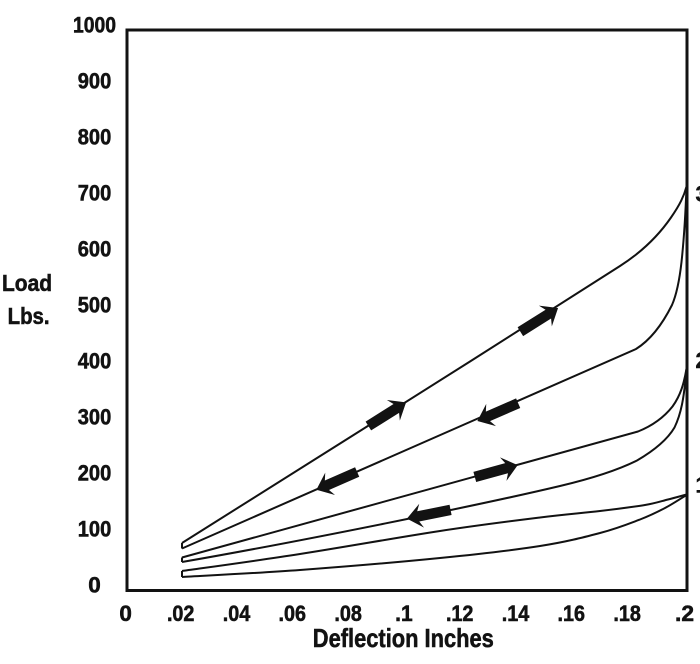  I want to click on svg-text: 700, so click(95, 192).